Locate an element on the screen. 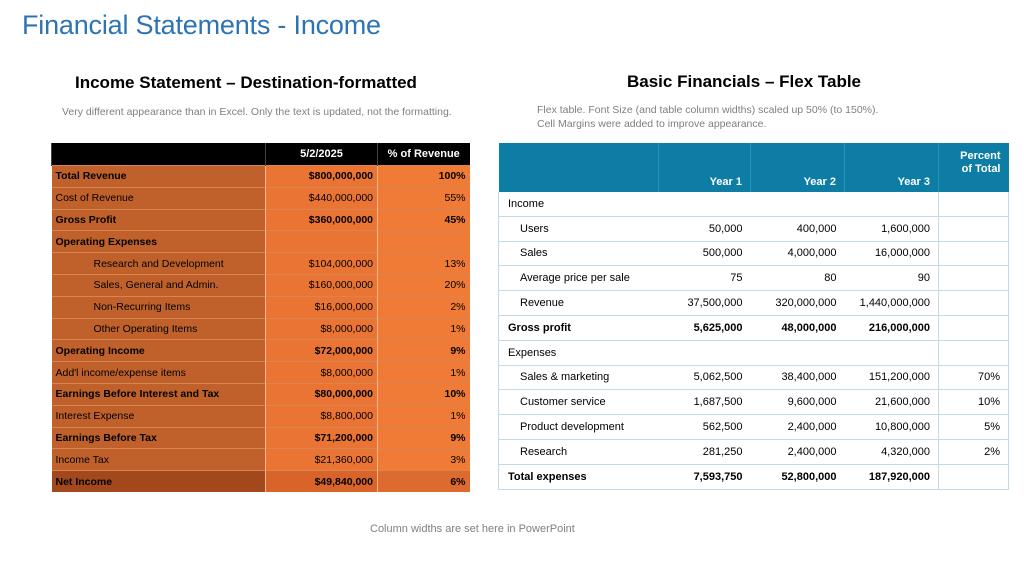  table-row: Income Tax $21,360,000 3% is located at coordinates (260, 459).